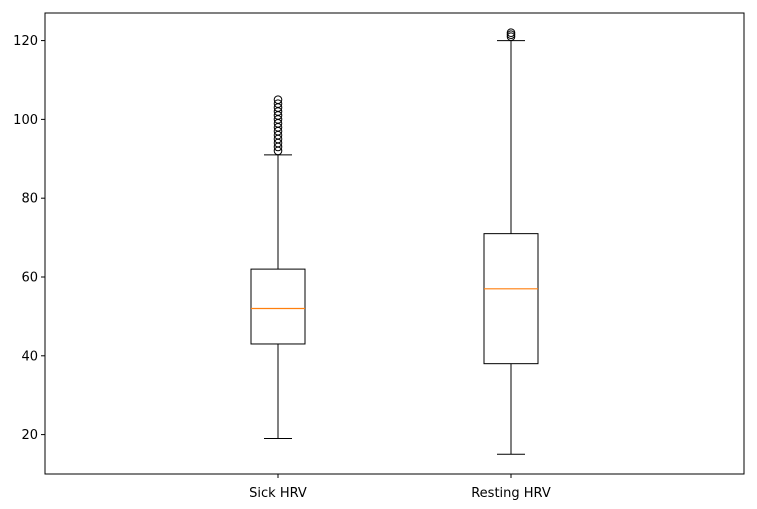  What do you see at coordinates (25, 120) in the screenshot?
I see `y-tick-label: 100` at bounding box center [25, 120].